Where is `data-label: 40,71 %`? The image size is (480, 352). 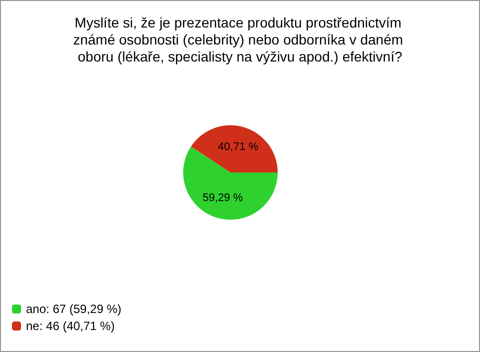 data-label: 40,71 % is located at coordinates (238, 147).